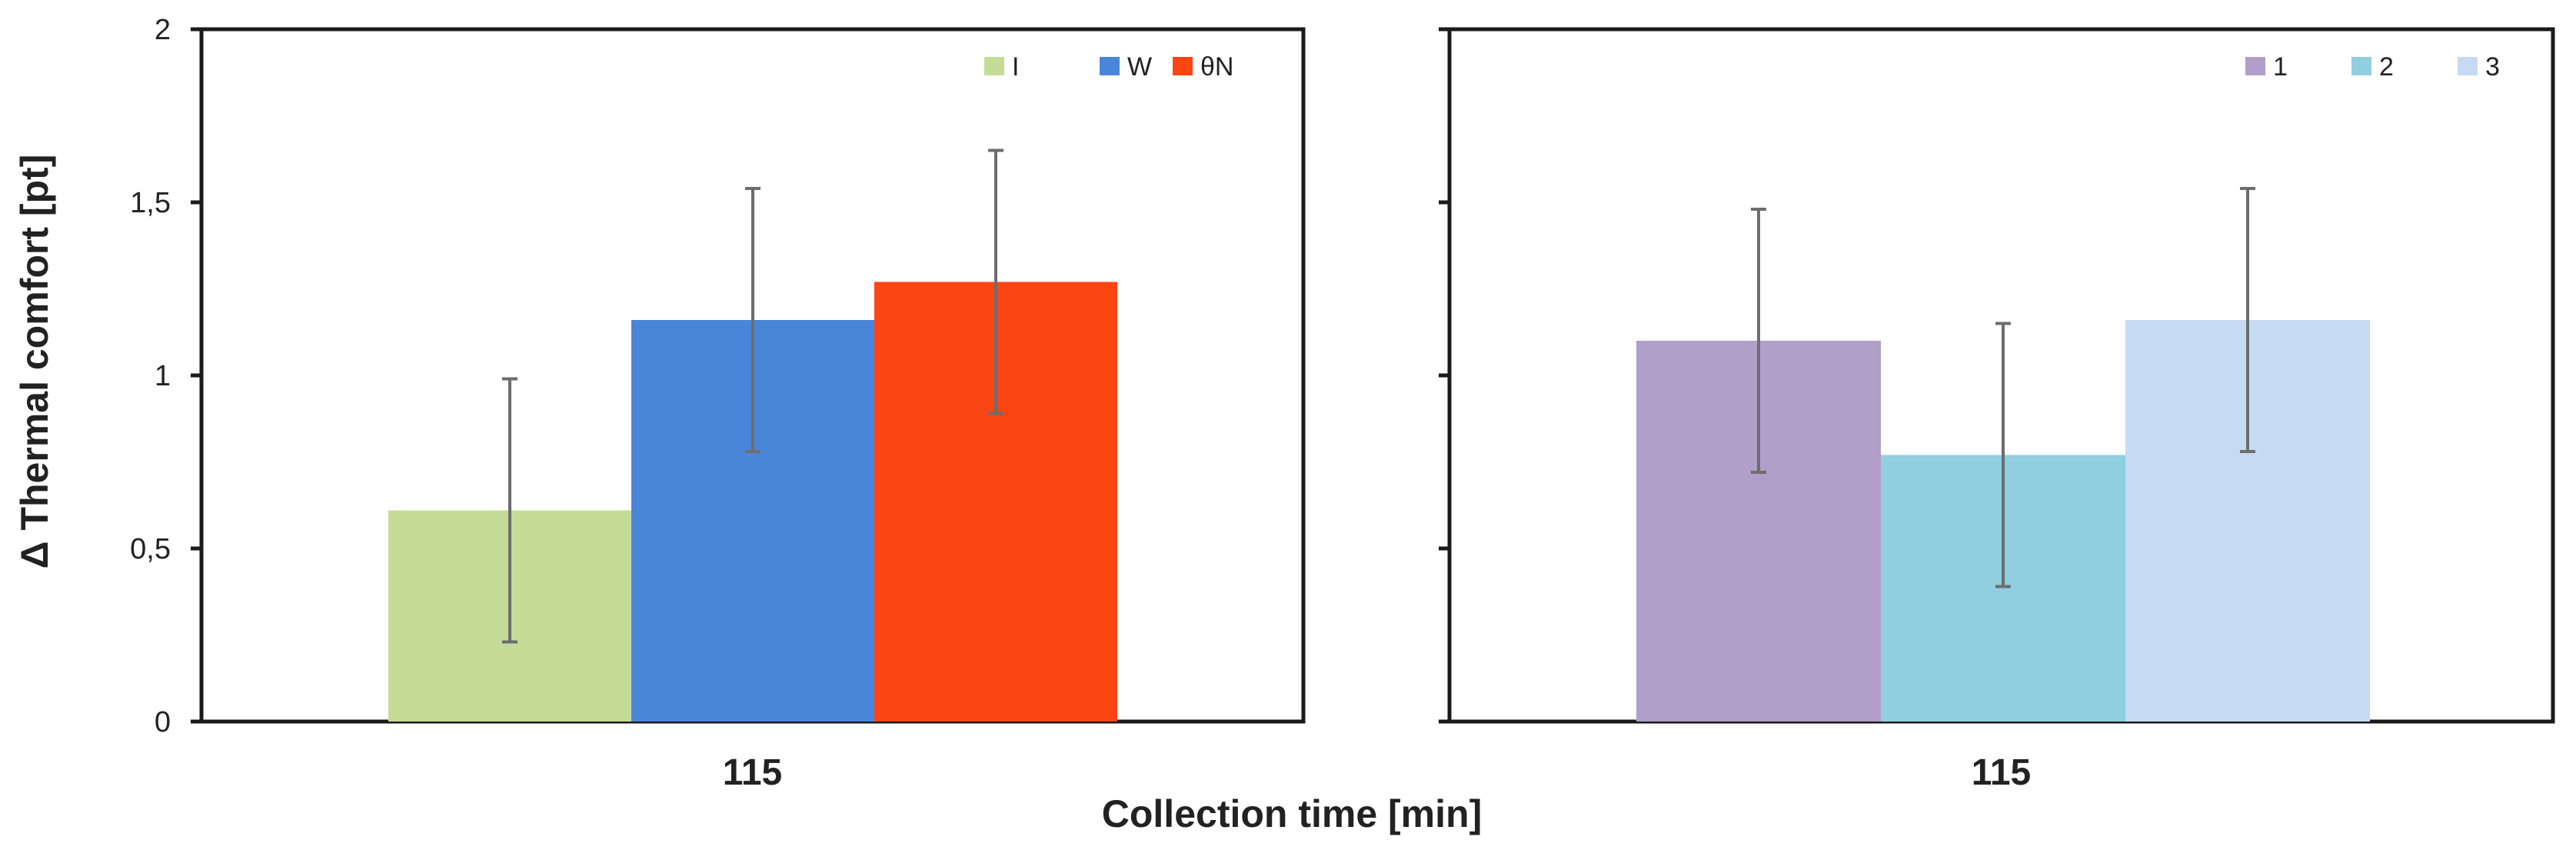 The width and height of the screenshot is (2576, 850). What do you see at coordinates (150, 549) in the screenshot?
I see `y-tick-label: 0,5` at bounding box center [150, 549].